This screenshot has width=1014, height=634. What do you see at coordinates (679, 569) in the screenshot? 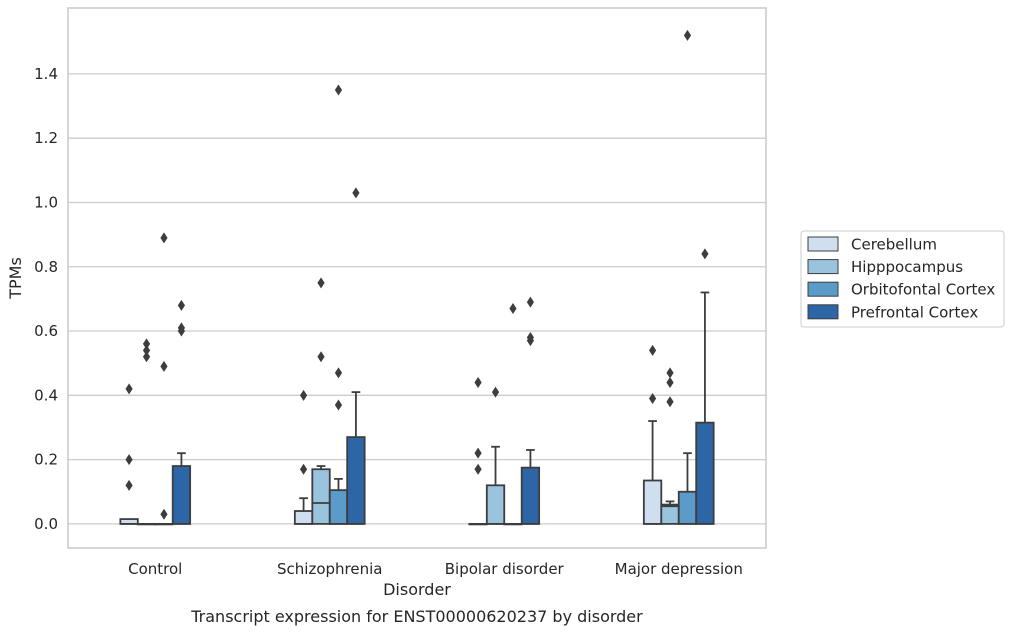
I see `x-tick-label: Major depression` at bounding box center [679, 569].